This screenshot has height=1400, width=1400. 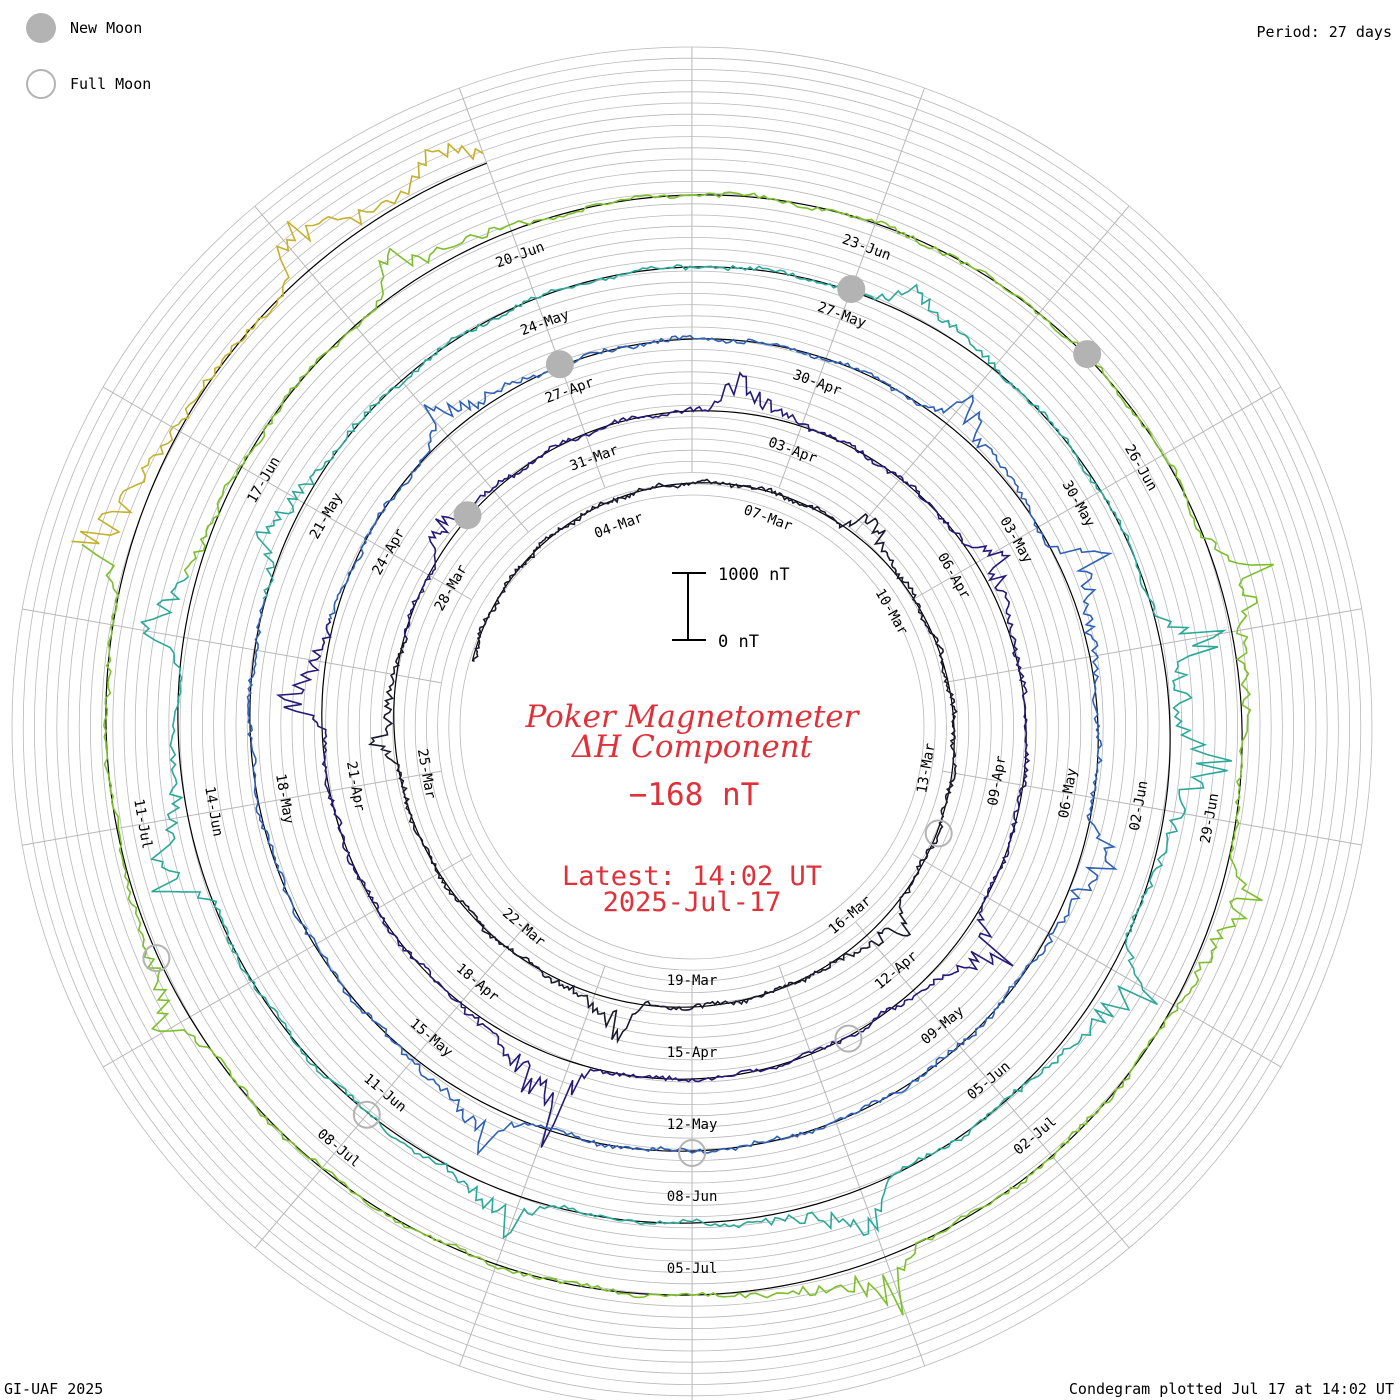 What do you see at coordinates (1015, 540) in the screenshot?
I see `date-label: 03-May` at bounding box center [1015, 540].